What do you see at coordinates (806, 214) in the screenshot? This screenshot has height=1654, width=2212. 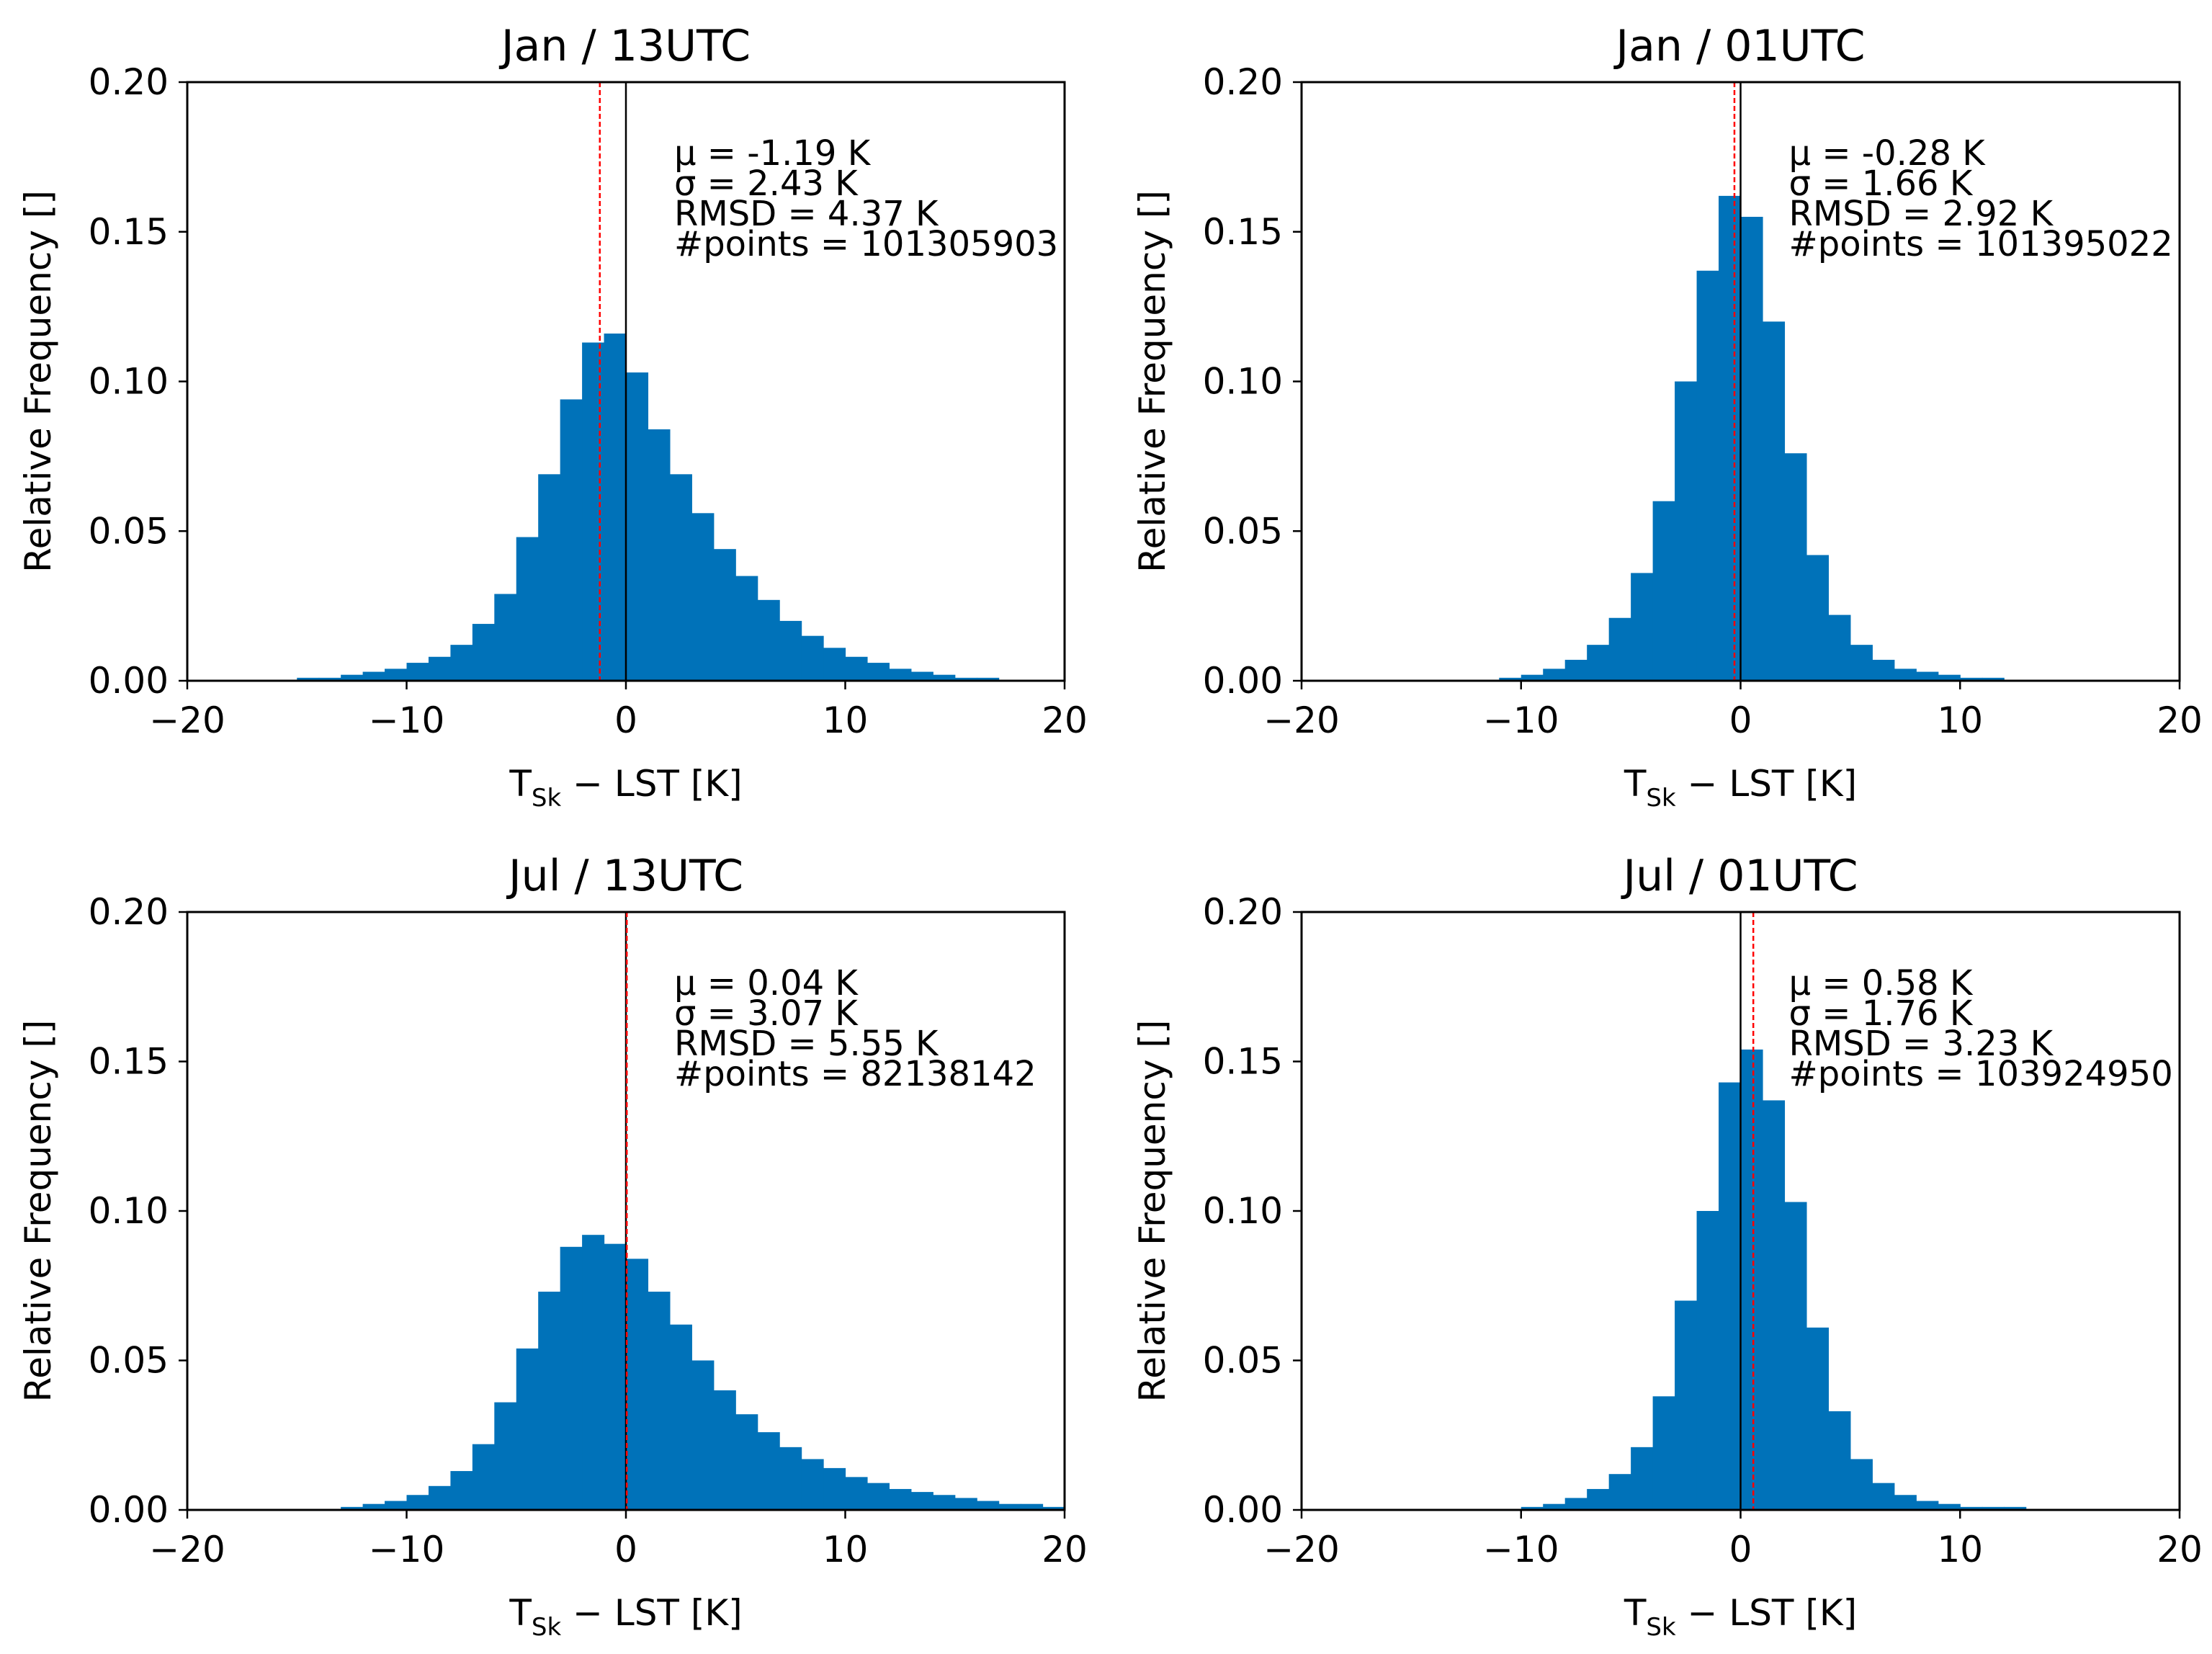 I see `stats-line: RMSD = 4.37 K` at bounding box center [806, 214].